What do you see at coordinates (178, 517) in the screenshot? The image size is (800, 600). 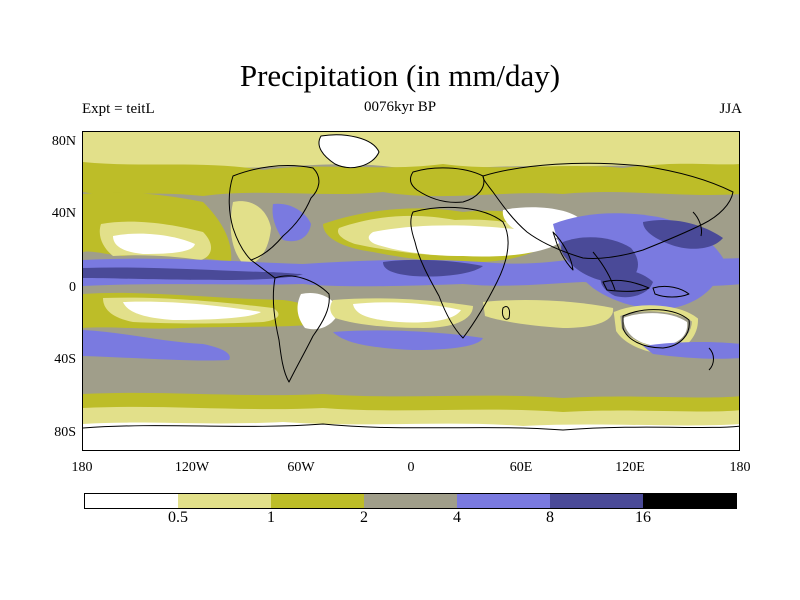 I see `colorbar-label-0.5: 0.5` at bounding box center [178, 517].